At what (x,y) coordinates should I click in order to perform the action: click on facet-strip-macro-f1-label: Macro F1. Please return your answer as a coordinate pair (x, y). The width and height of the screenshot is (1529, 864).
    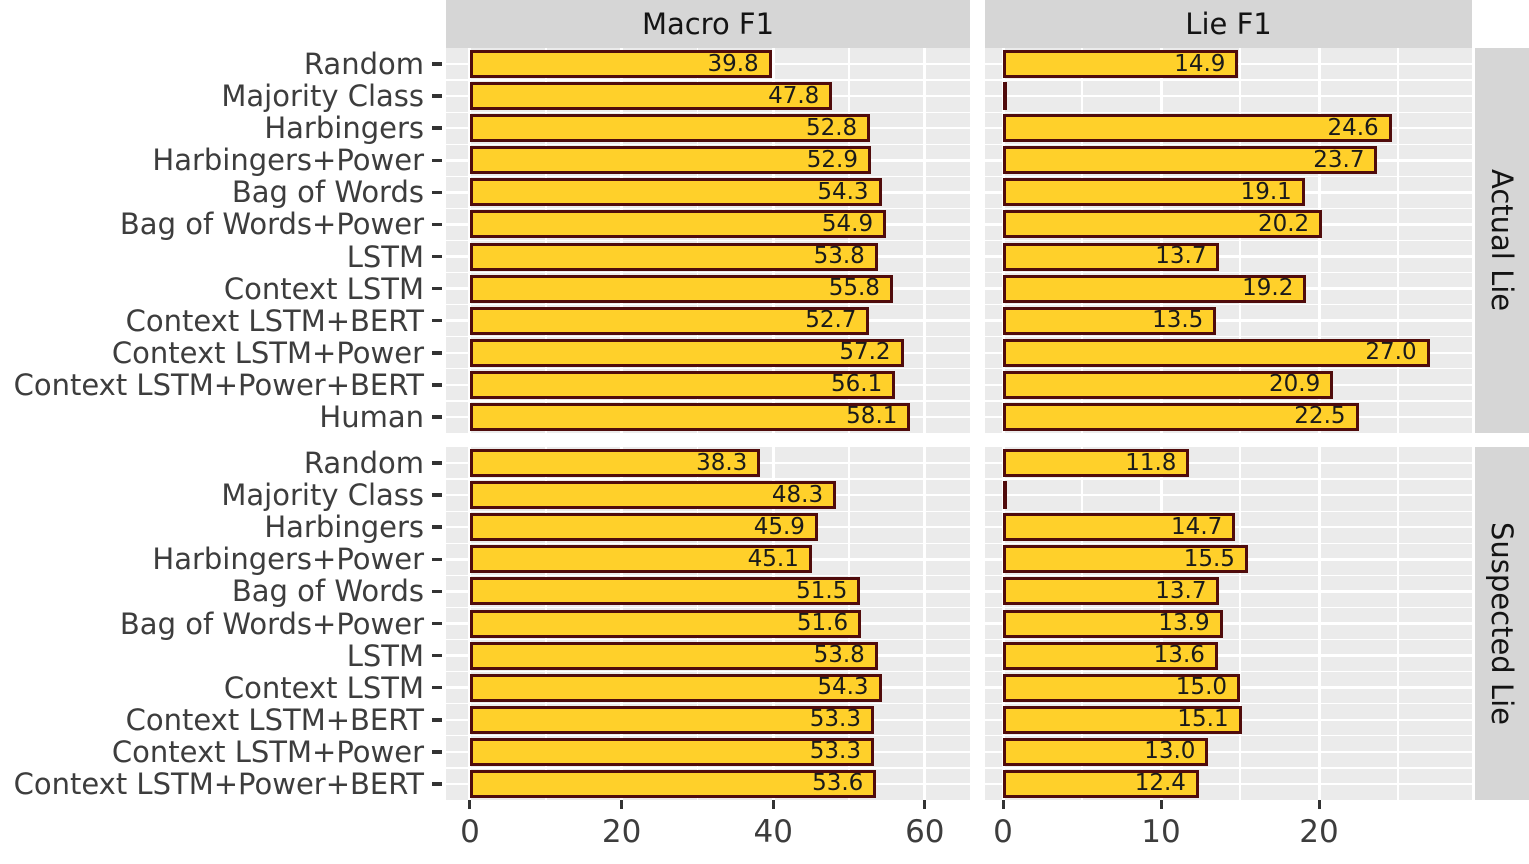
    Looking at the image, I should click on (708, 24).